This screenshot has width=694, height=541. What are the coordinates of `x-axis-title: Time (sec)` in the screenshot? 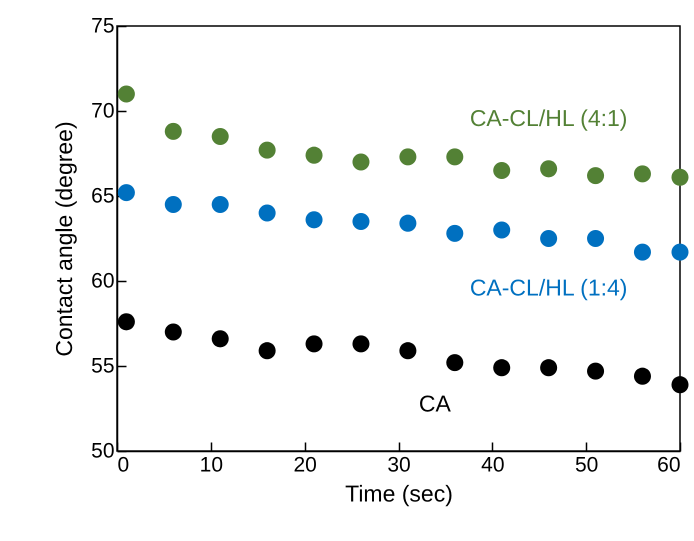 It's located at (399, 493).